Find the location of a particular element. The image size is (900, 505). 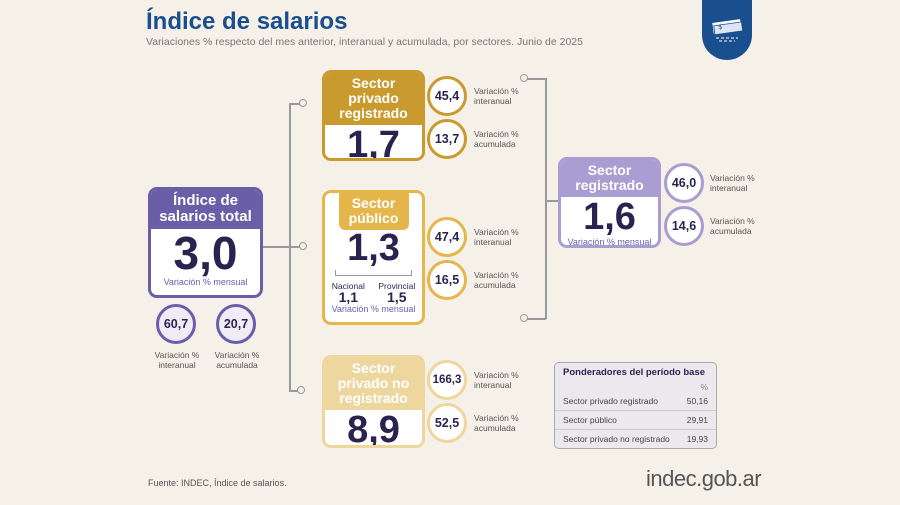

breakdown-bracket is located at coordinates (373, 273).